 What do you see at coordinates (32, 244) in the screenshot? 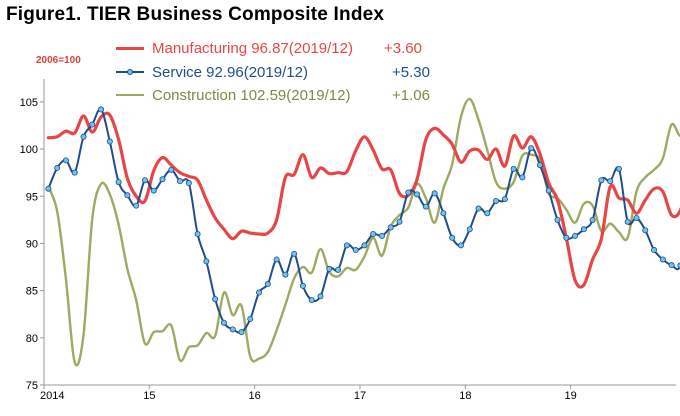
I see `y-tick-label-90: 90` at bounding box center [32, 244].